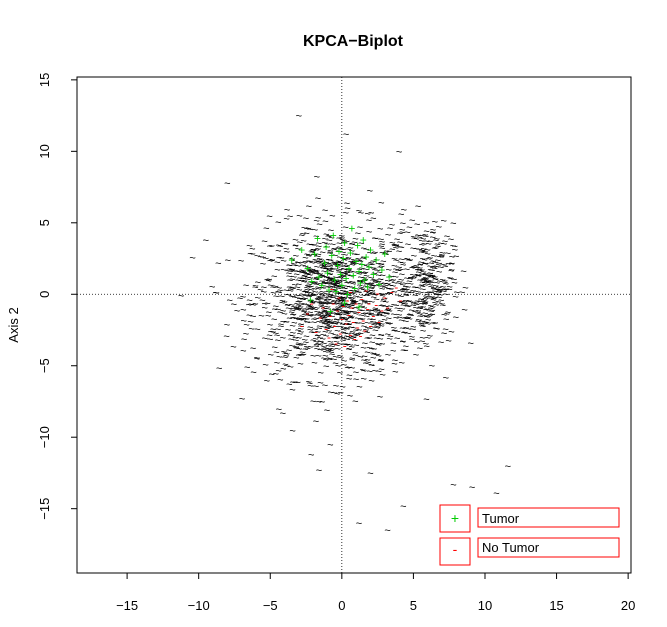  What do you see at coordinates (379, 321) in the screenshot?
I see `no-tumor-point: -` at bounding box center [379, 321].